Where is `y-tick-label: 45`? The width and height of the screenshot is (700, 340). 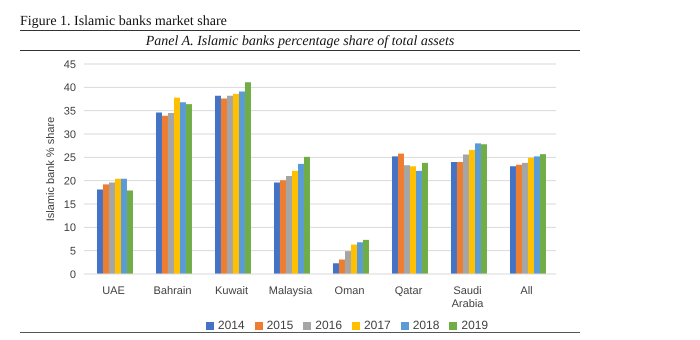
y-tick-label: 45 is located at coordinates (70, 64).